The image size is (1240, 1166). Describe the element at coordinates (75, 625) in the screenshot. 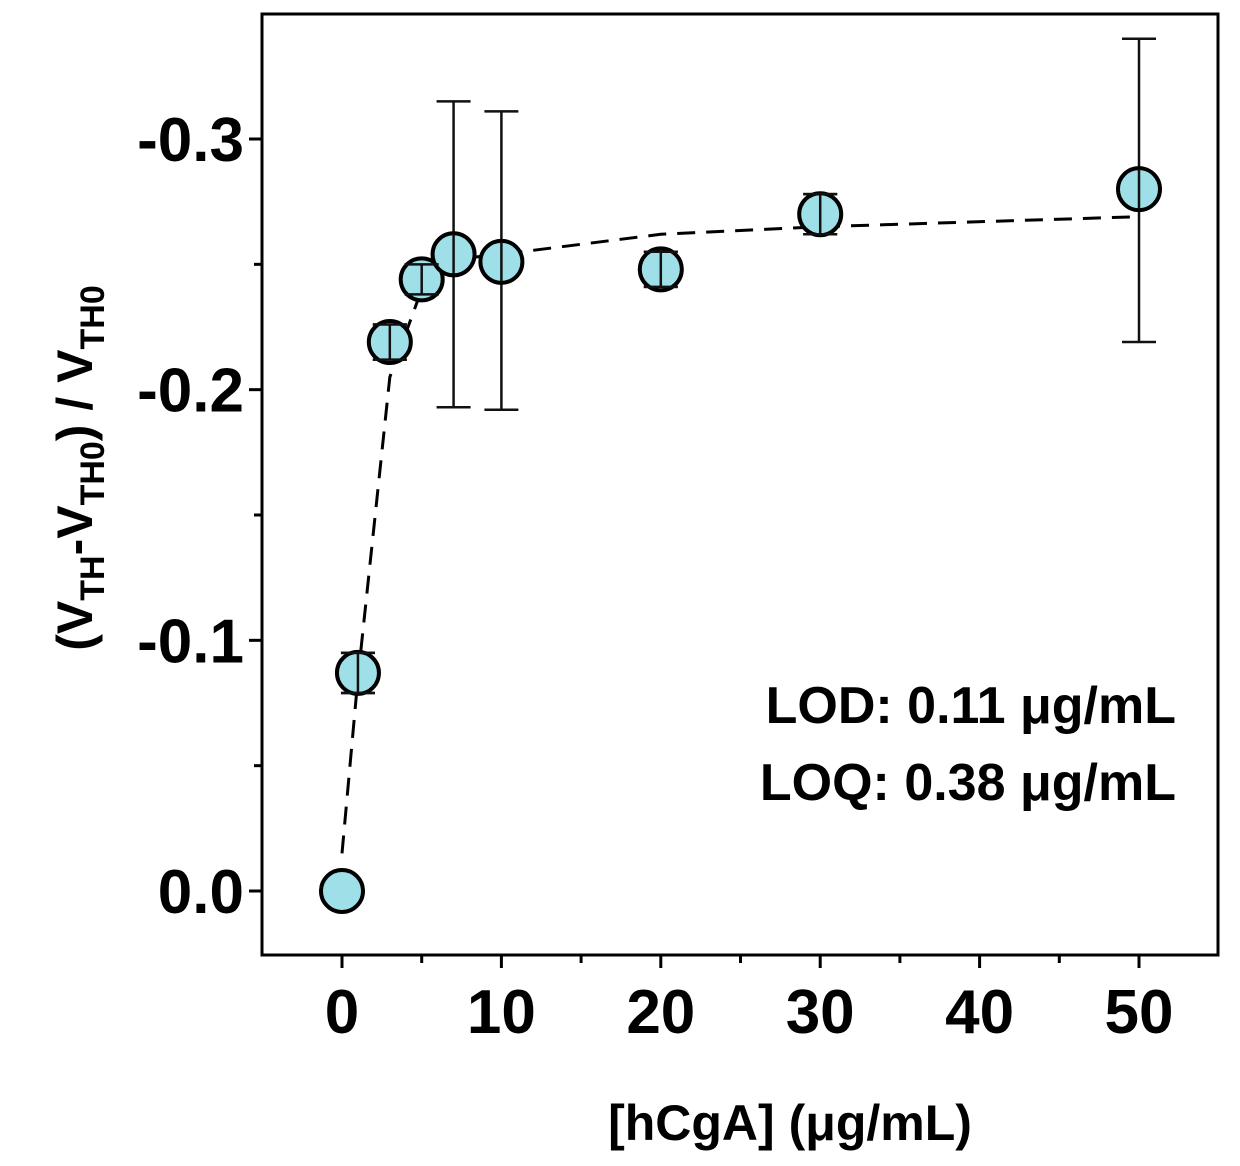

I see `y-axis-title-open: (V` at that location.